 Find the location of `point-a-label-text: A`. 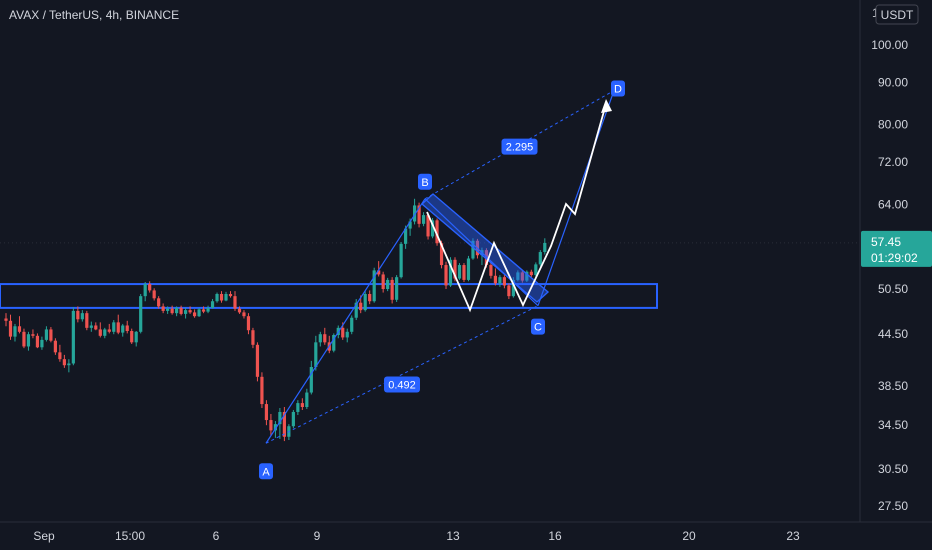

point-a-label-text: A is located at coordinates (266, 472).